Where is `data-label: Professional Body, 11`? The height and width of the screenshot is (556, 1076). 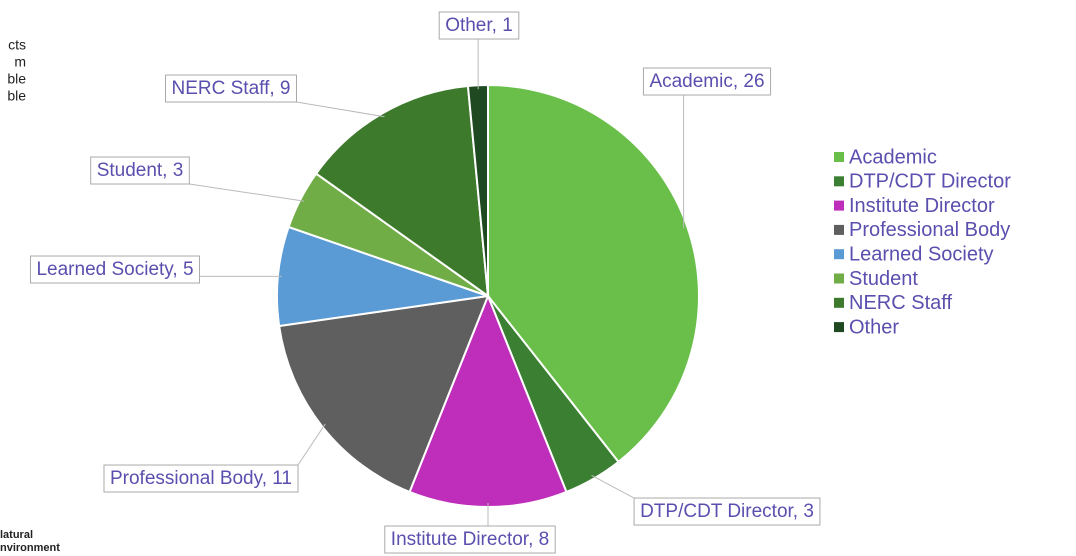
data-label: Professional Body, 11 is located at coordinates (201, 478).